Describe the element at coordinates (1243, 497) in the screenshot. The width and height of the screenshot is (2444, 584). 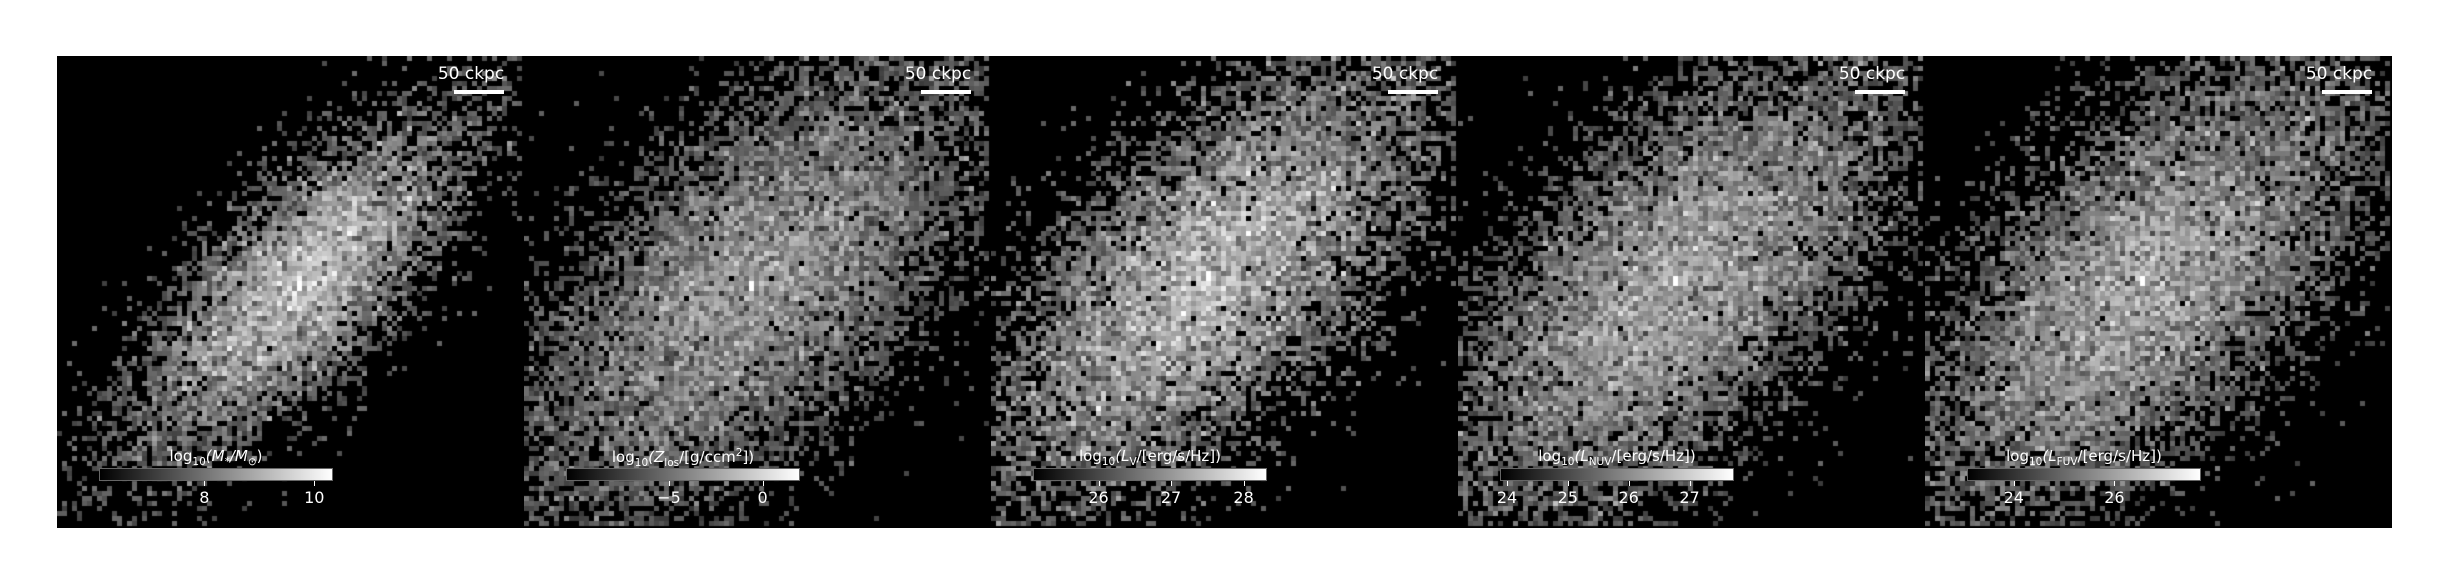
I see `colorbar-tick-label: 28` at that location.